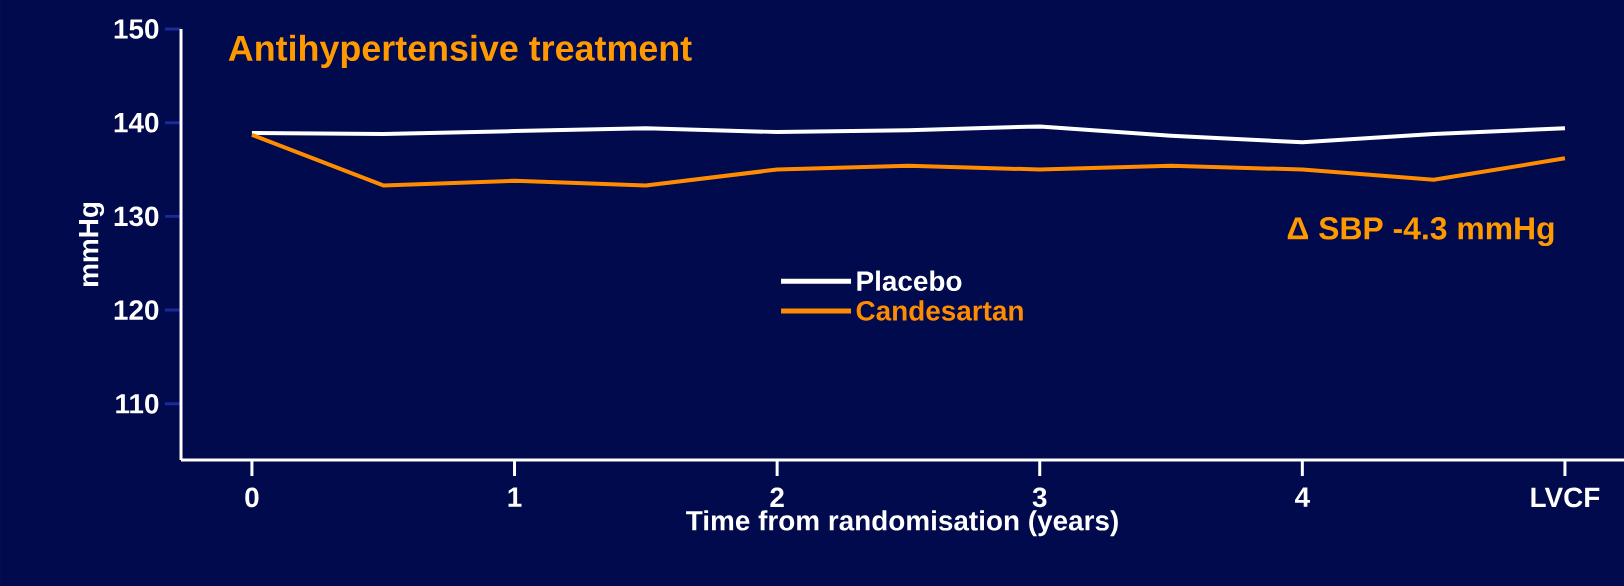 The image size is (1624, 586). Describe the element at coordinates (777, 497) in the screenshot. I see `x-tick-label: 2` at that location.